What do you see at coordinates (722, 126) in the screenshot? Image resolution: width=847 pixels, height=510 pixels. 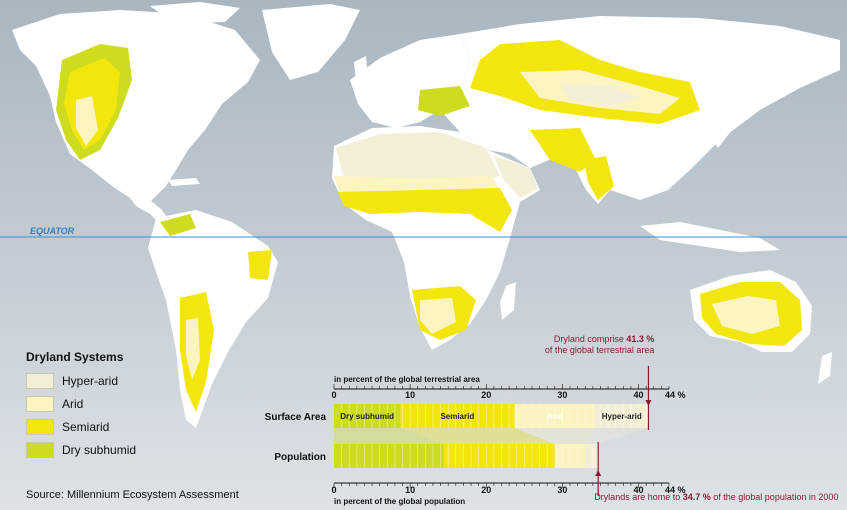 I see `land-japan` at bounding box center [722, 126].